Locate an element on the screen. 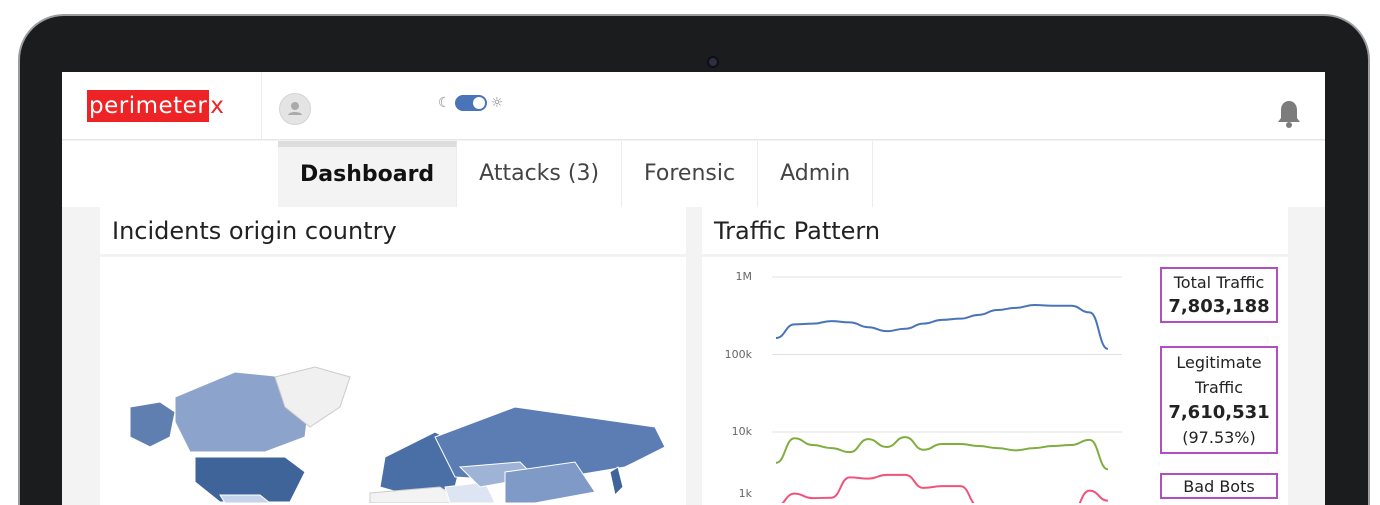  tick-label: 1M is located at coordinates (744, 276).